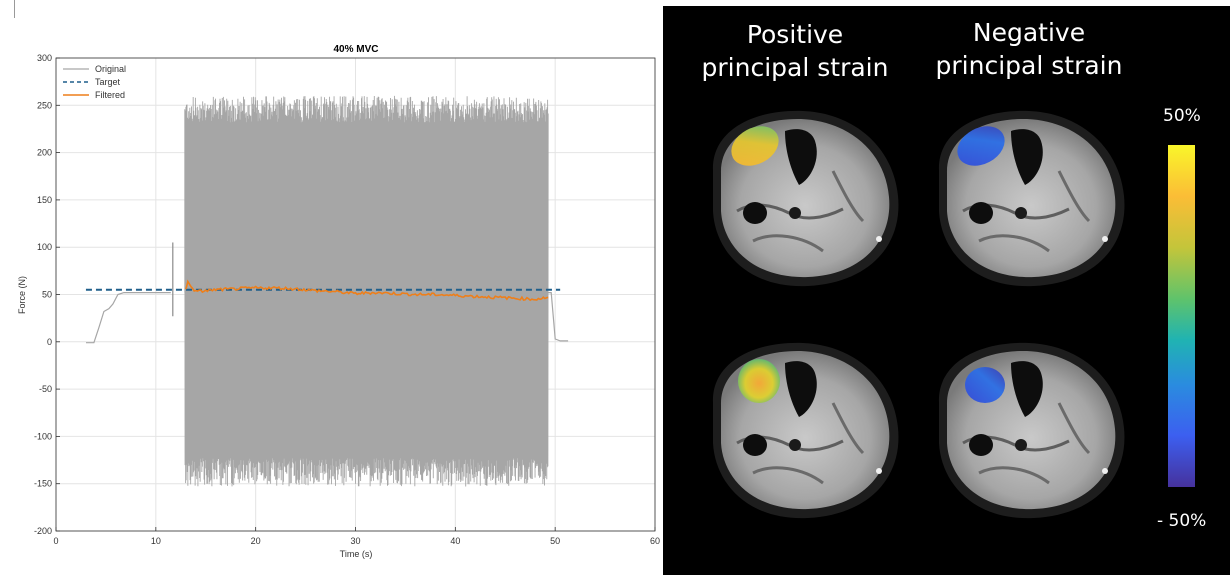 The image size is (1230, 580). I want to click on y-tick-label: 150, so click(44, 200).